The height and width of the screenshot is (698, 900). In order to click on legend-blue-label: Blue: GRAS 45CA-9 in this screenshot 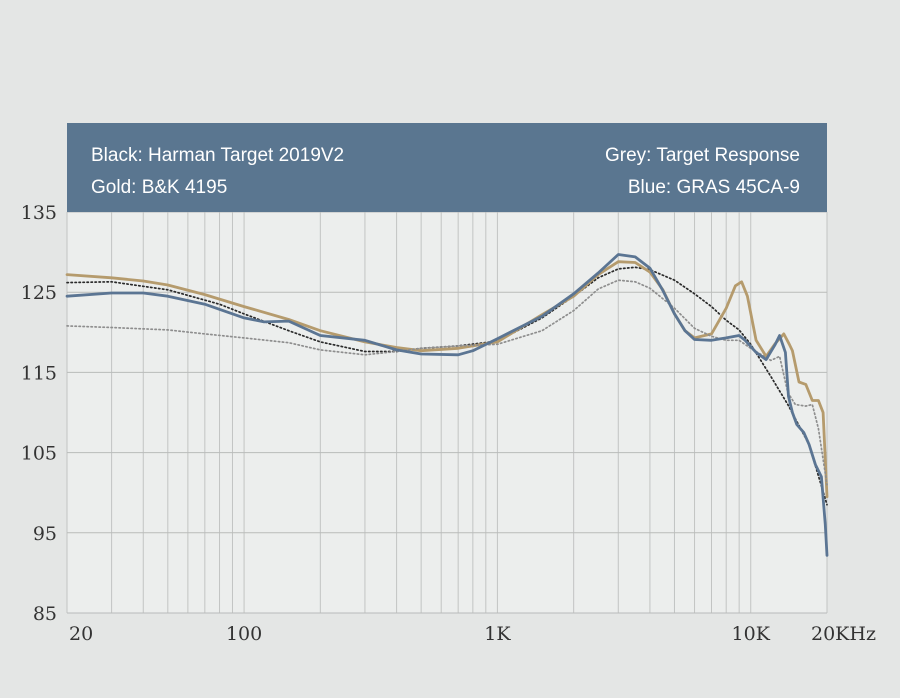, I will do `click(714, 187)`.